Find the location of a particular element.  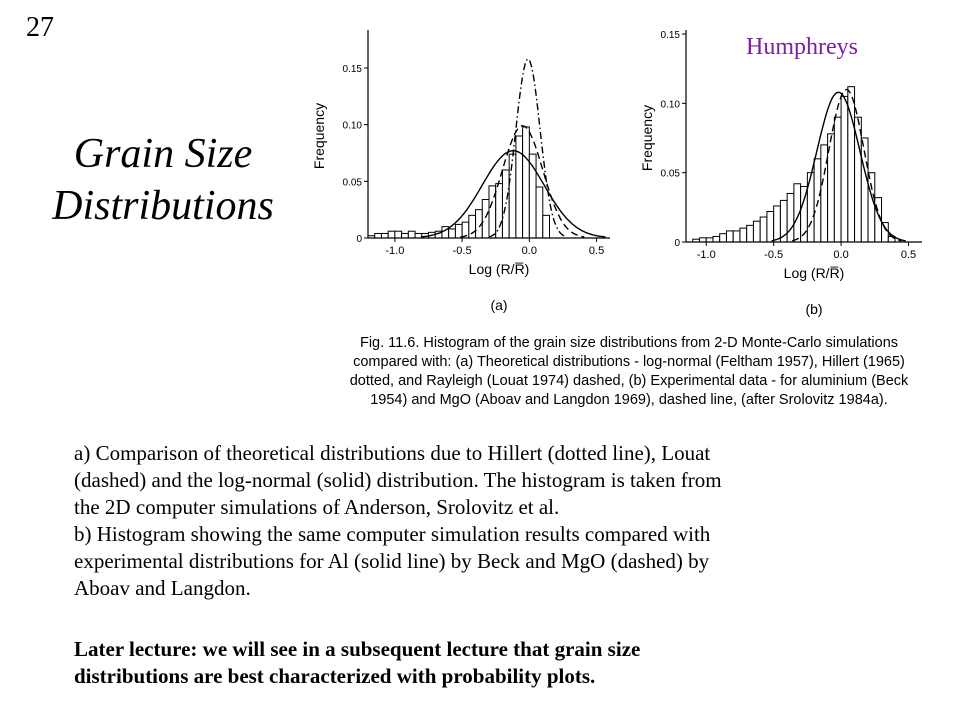

panel-label: (b) is located at coordinates (813, 309).